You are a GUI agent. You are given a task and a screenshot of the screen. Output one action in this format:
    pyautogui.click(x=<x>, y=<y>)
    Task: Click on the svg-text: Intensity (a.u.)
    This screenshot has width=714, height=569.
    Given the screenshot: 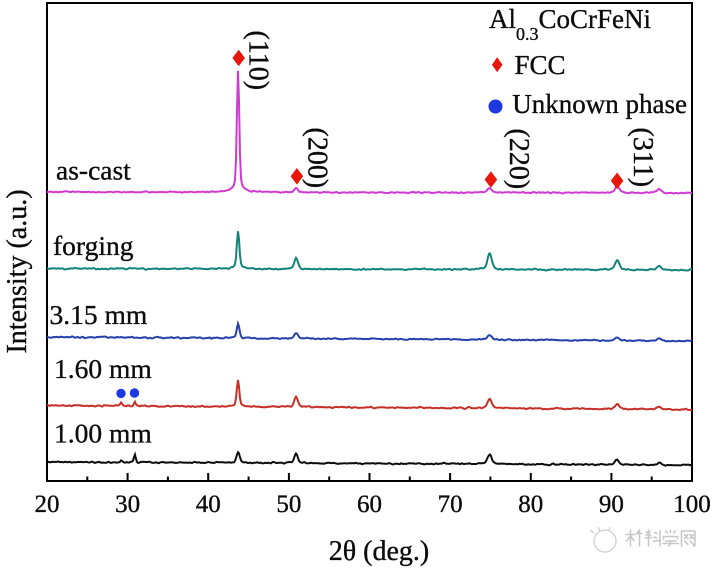 What is the action you would take?
    pyautogui.click(x=17, y=271)
    